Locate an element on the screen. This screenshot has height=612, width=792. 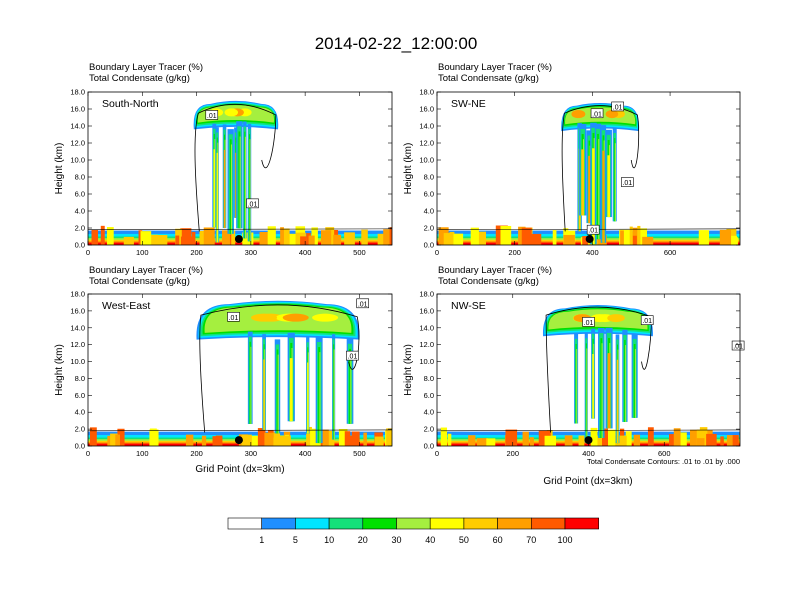
panel-2-panel-label: SW-NE is located at coordinates (468, 104).